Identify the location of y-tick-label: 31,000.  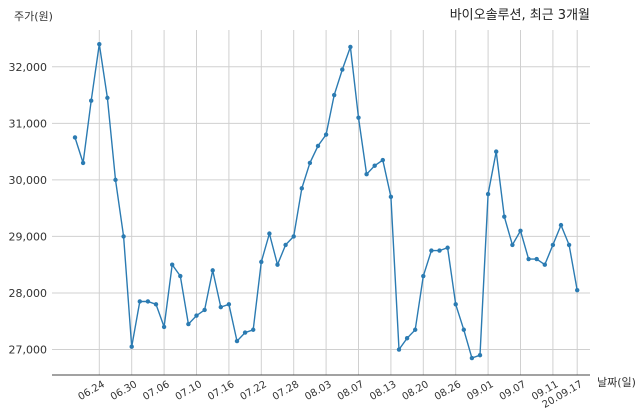
(28, 123).